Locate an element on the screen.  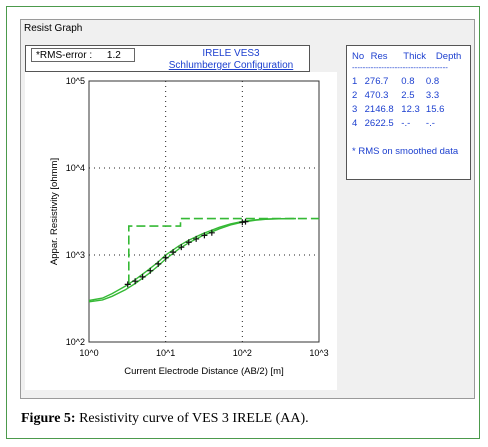
col-res: Res is located at coordinates (379, 56).